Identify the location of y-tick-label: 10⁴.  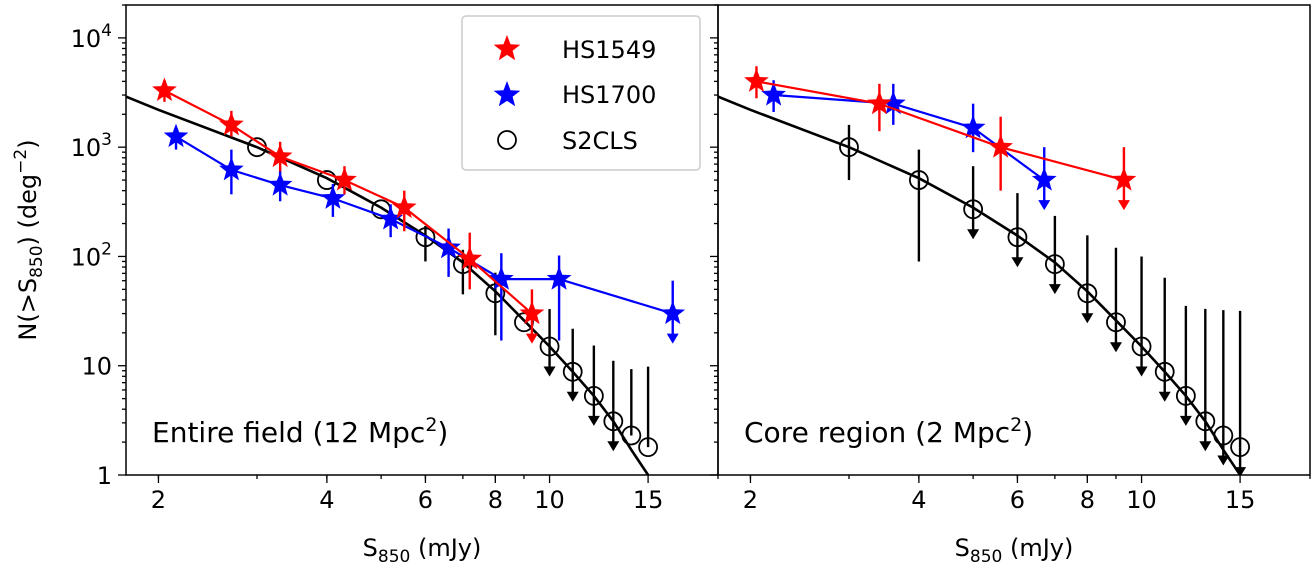
(91, 37).